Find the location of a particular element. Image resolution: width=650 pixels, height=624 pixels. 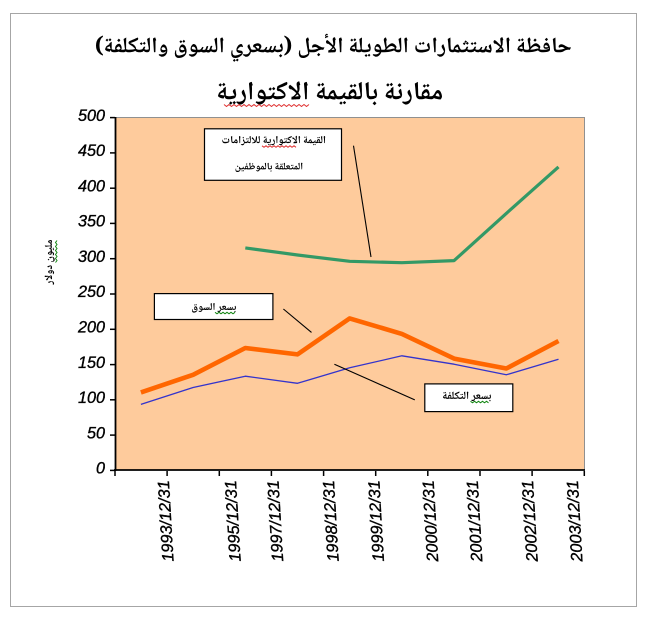

svg-text: 400 is located at coordinates (91, 186).